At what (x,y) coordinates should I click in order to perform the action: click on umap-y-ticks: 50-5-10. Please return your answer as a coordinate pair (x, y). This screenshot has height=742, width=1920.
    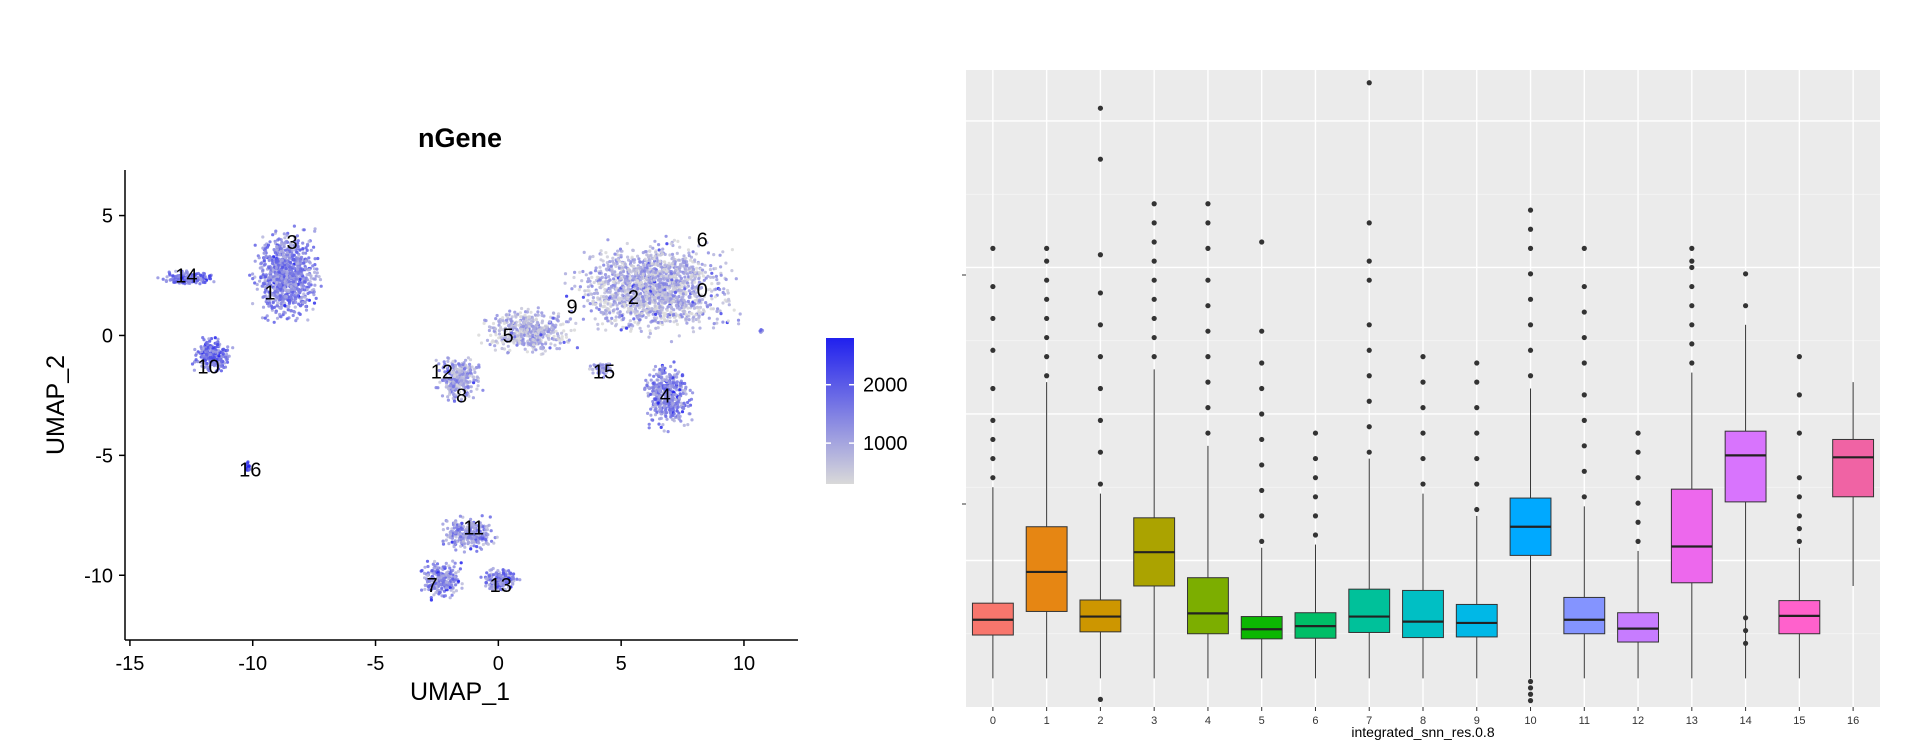
    Looking at the image, I should click on (104, 396).